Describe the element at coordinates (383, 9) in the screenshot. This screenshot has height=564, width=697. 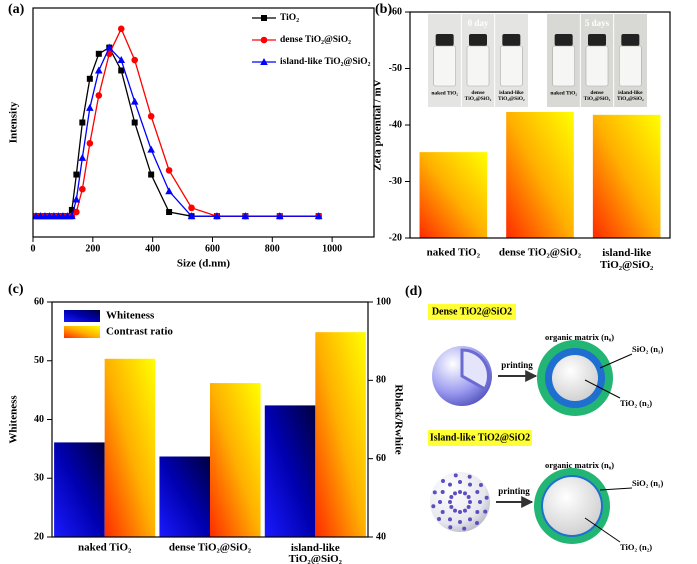
I see `panel-label: (b)` at that location.